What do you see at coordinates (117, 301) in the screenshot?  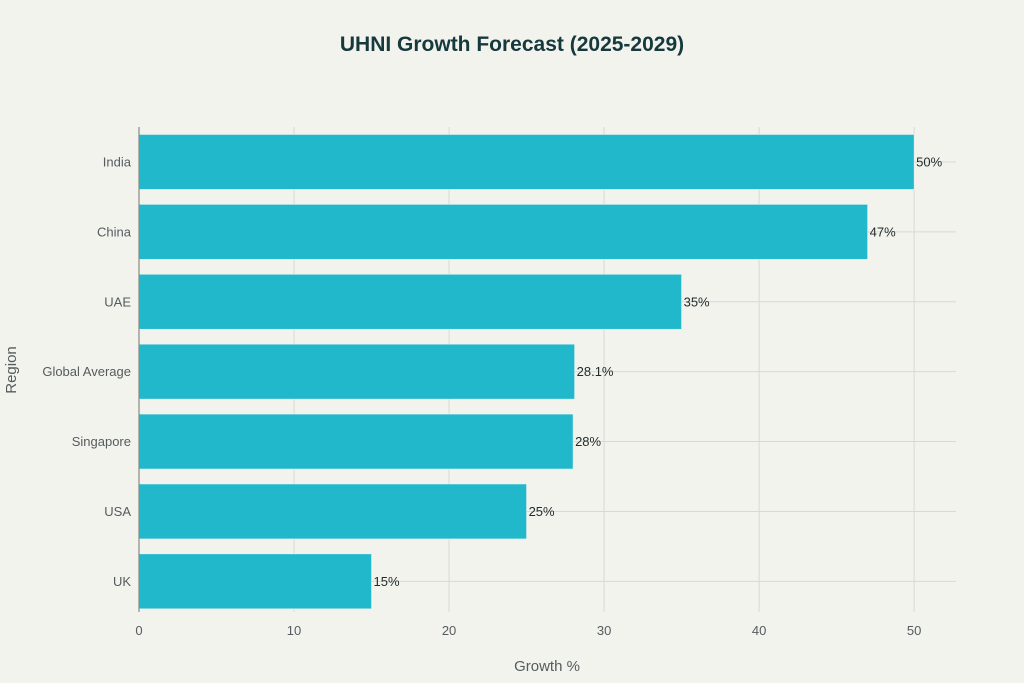 I see `category-label: UAE` at bounding box center [117, 301].